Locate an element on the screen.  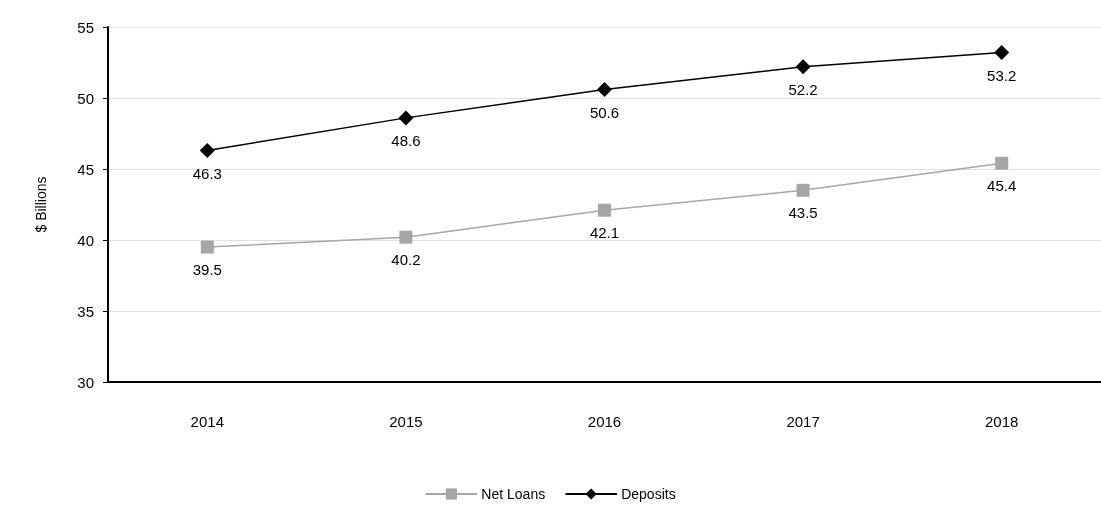
data-label: 52.2 is located at coordinates (803, 90).